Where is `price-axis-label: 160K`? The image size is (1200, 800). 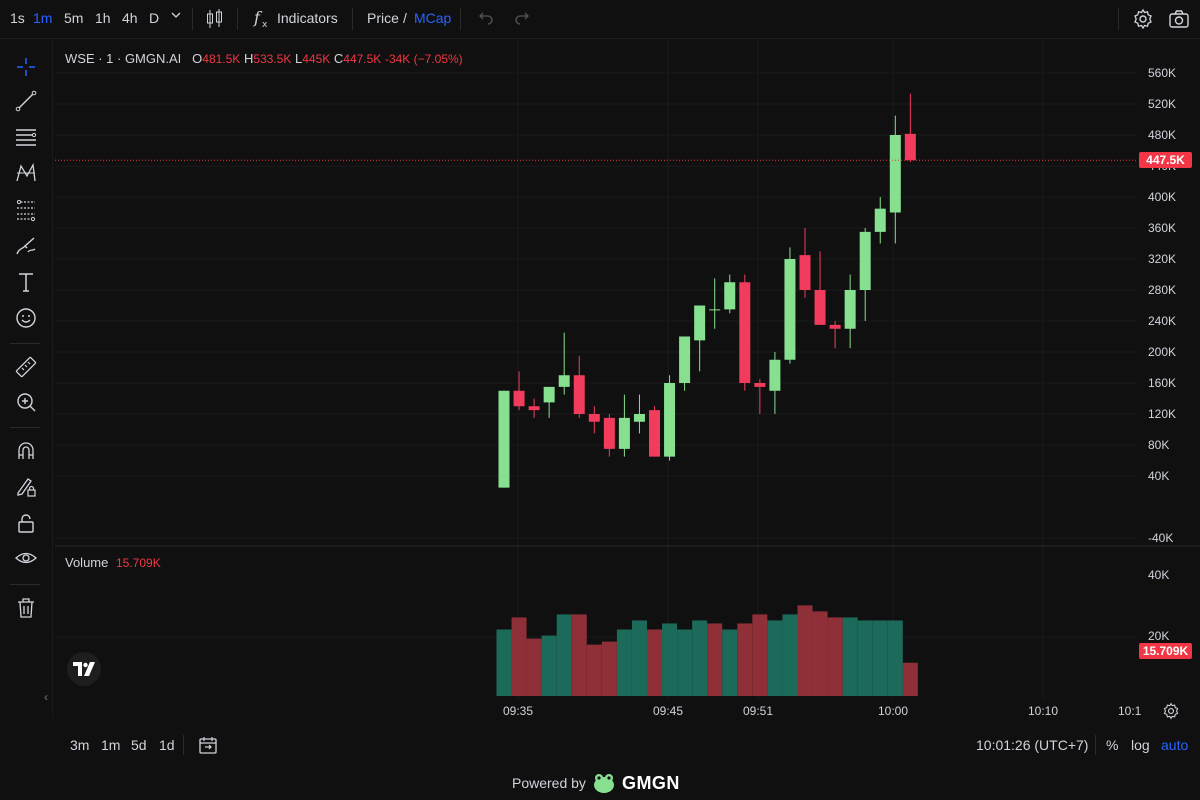 price-axis-label: 160K is located at coordinates (1162, 383).